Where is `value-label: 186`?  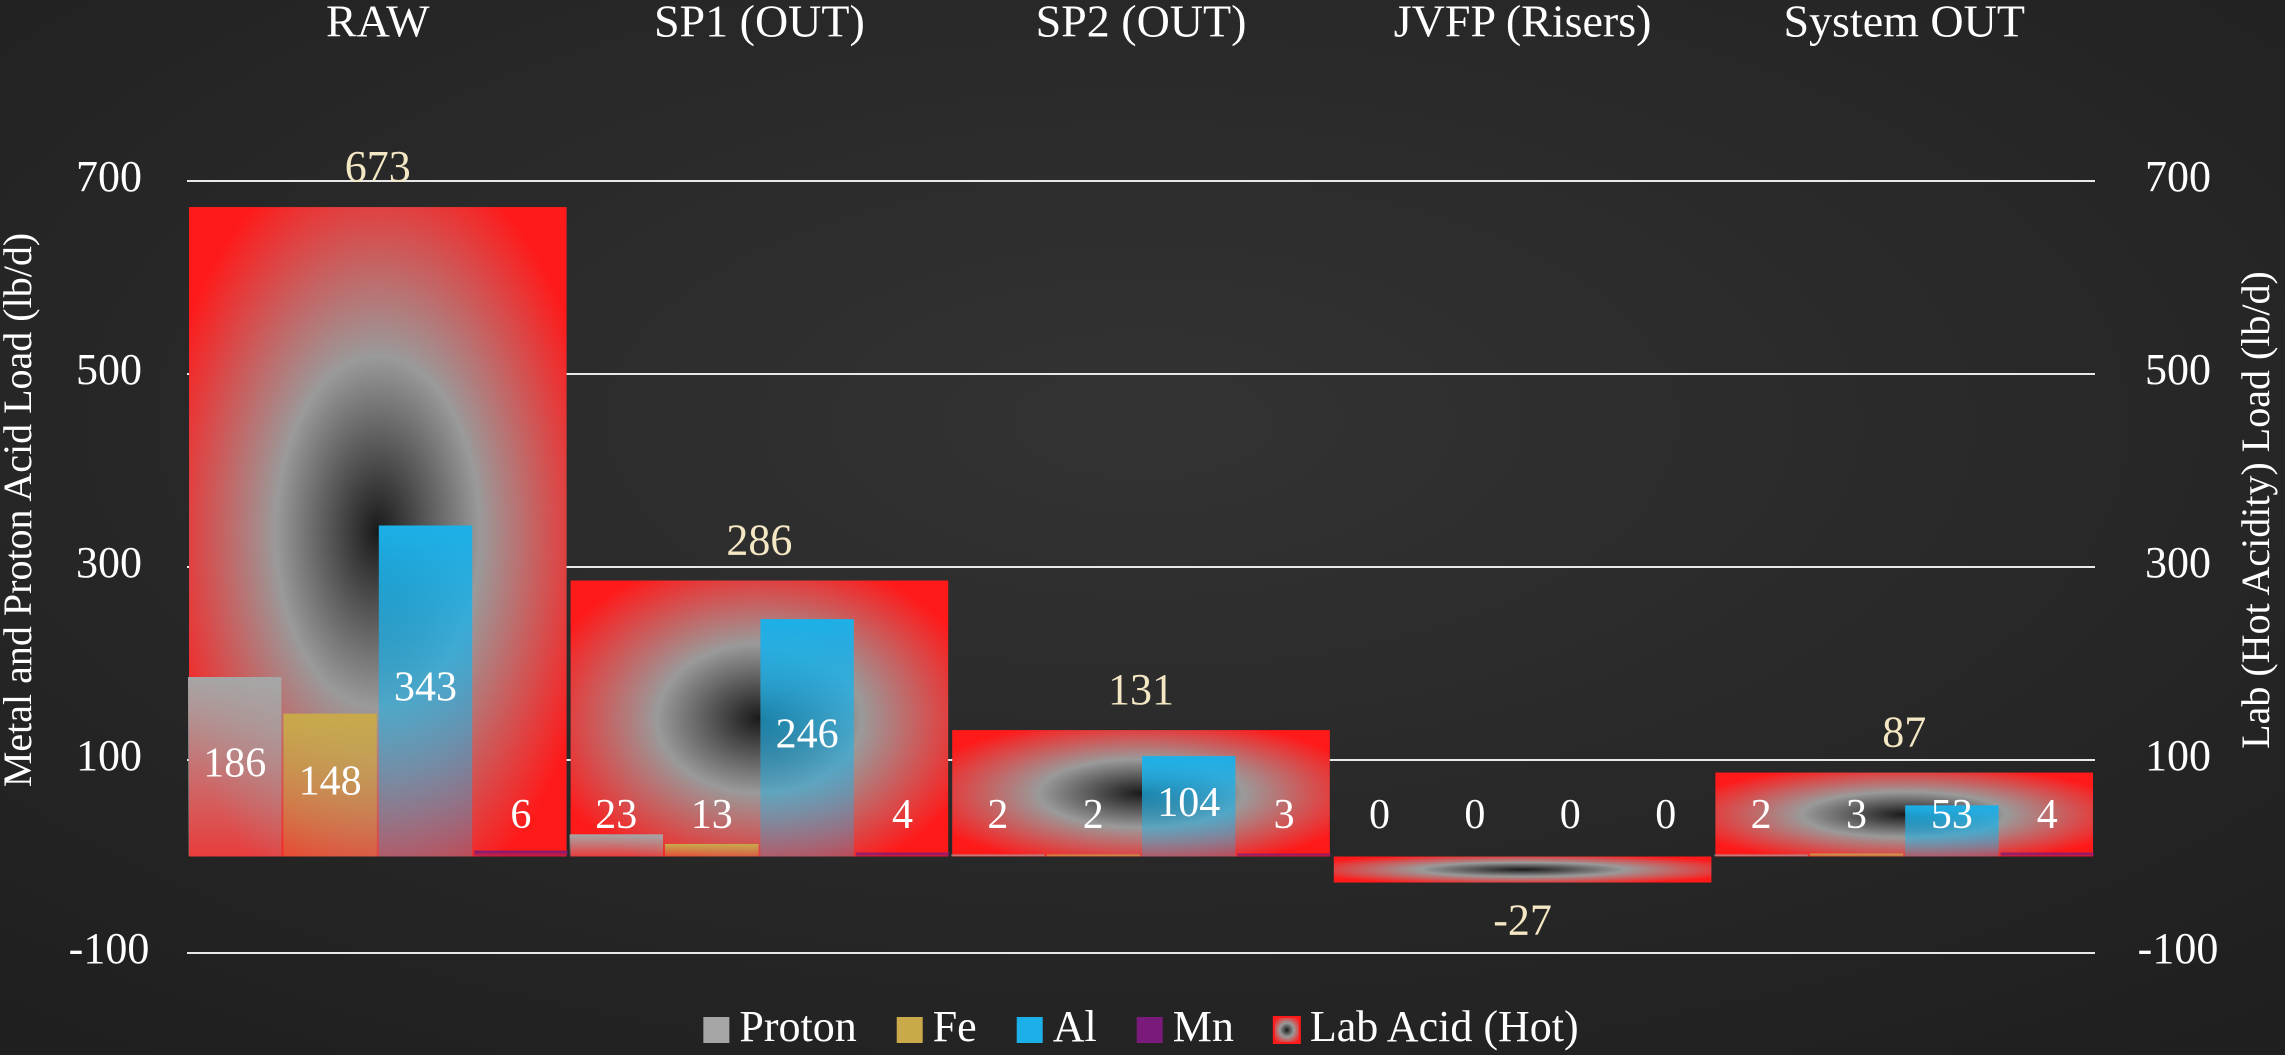 value-label: 186 is located at coordinates (234, 763).